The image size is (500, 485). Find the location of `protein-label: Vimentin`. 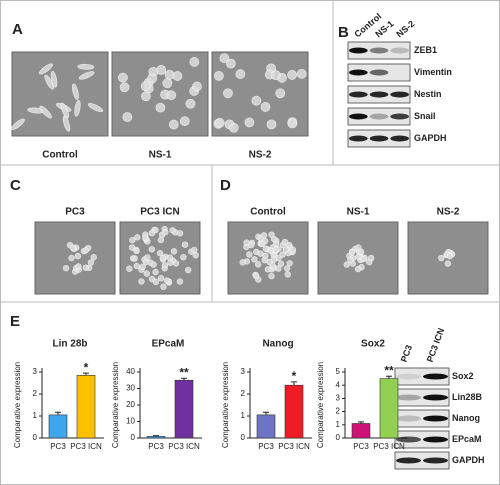

protein-label: Vimentin is located at coordinates (433, 72).